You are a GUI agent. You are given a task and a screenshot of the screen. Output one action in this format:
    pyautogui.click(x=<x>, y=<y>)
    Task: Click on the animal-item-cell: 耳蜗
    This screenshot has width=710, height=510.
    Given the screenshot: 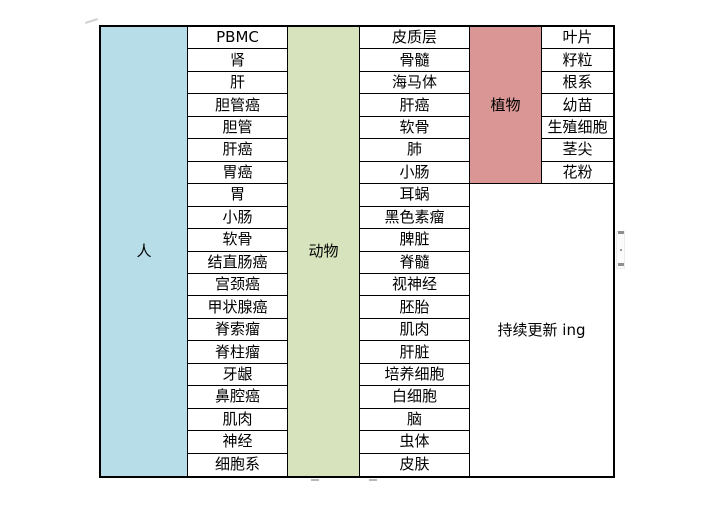 What is the action you would take?
    pyautogui.click(x=415, y=195)
    